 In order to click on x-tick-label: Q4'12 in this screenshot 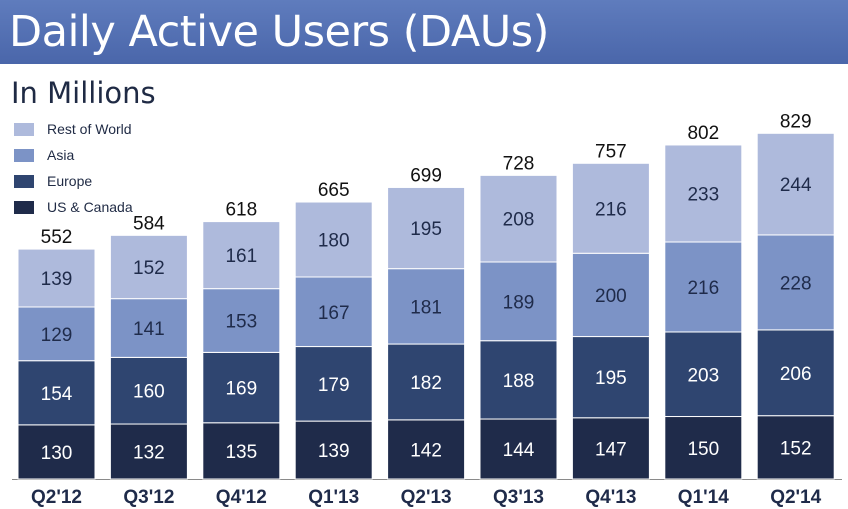, I will do `click(241, 497)`.